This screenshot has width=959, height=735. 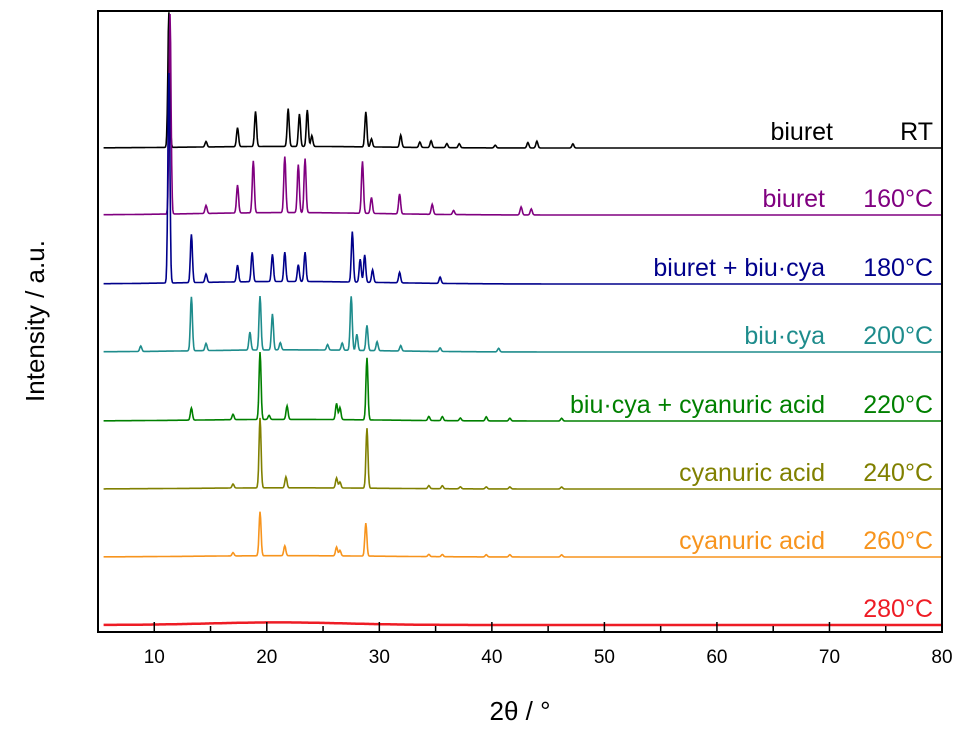 What do you see at coordinates (898, 473) in the screenshot?
I see `trace-temperature-label-5: 240°C` at bounding box center [898, 473].